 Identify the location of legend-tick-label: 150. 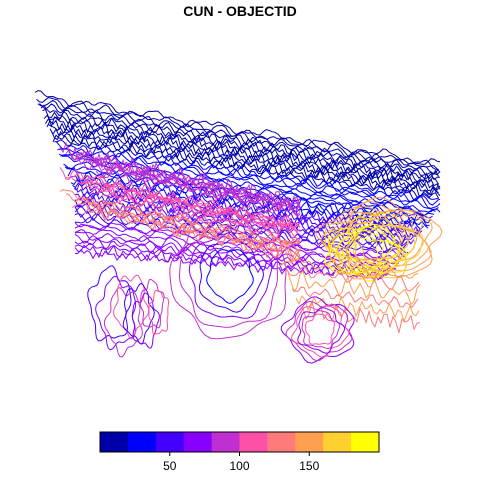
(309, 466).